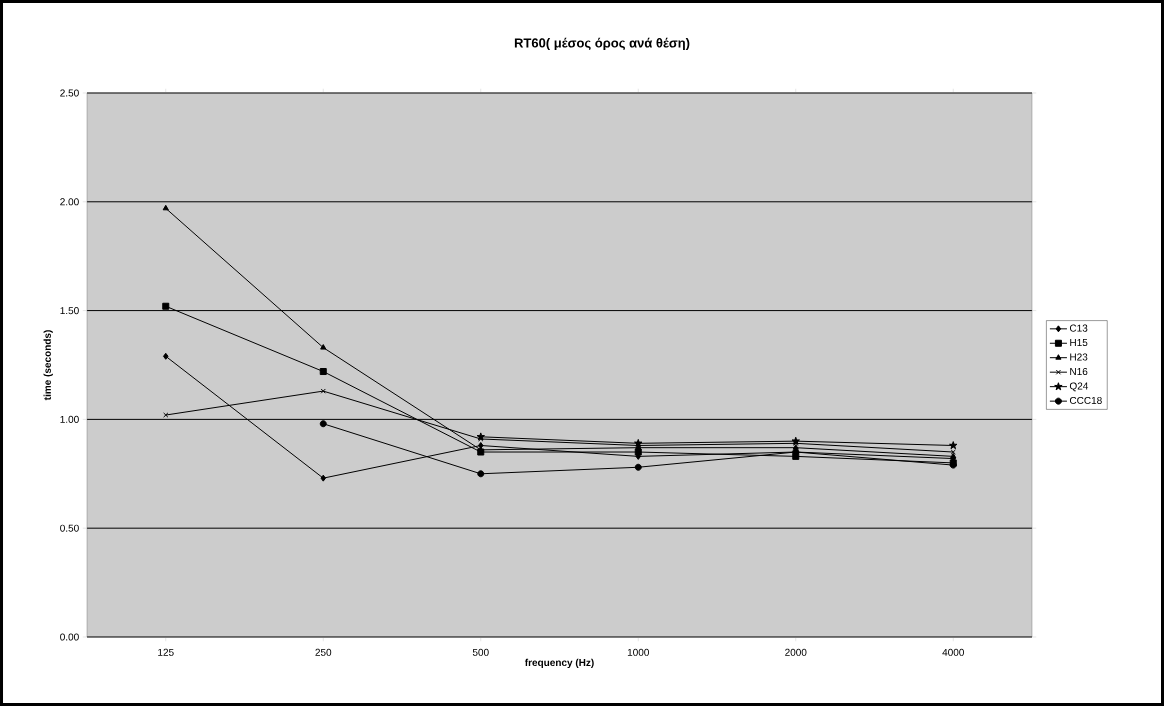  Describe the element at coordinates (69, 528) in the screenshot. I see `y-tick-label: 0.50` at that location.